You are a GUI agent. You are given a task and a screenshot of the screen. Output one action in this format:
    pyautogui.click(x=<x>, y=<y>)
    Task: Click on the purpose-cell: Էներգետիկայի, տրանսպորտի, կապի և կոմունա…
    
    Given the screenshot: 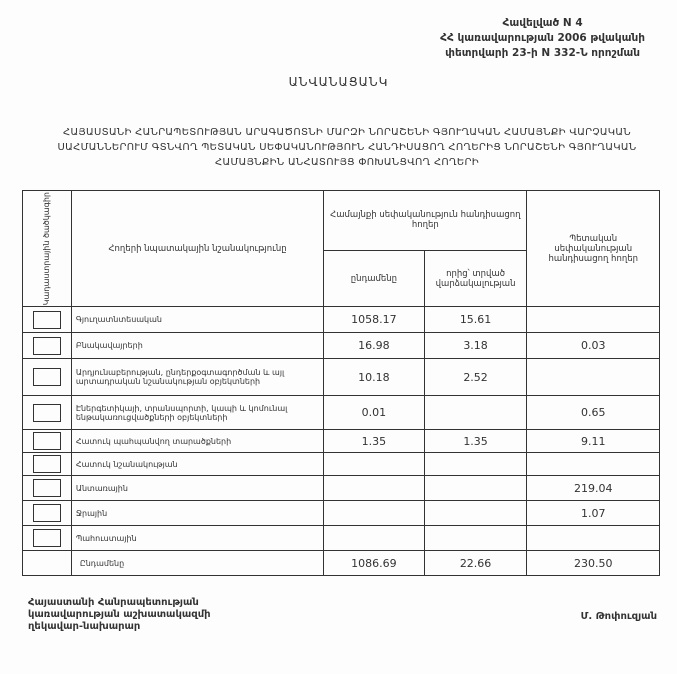 What is the action you would take?
    pyautogui.click(x=197, y=413)
    